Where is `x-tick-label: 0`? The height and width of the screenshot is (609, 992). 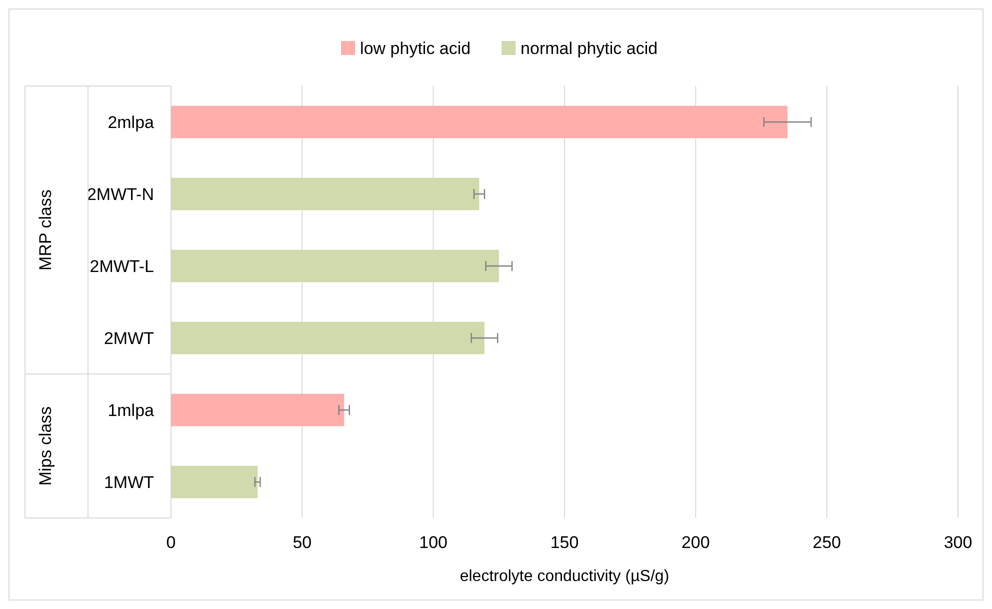 x-tick-label: 0 is located at coordinates (171, 542).